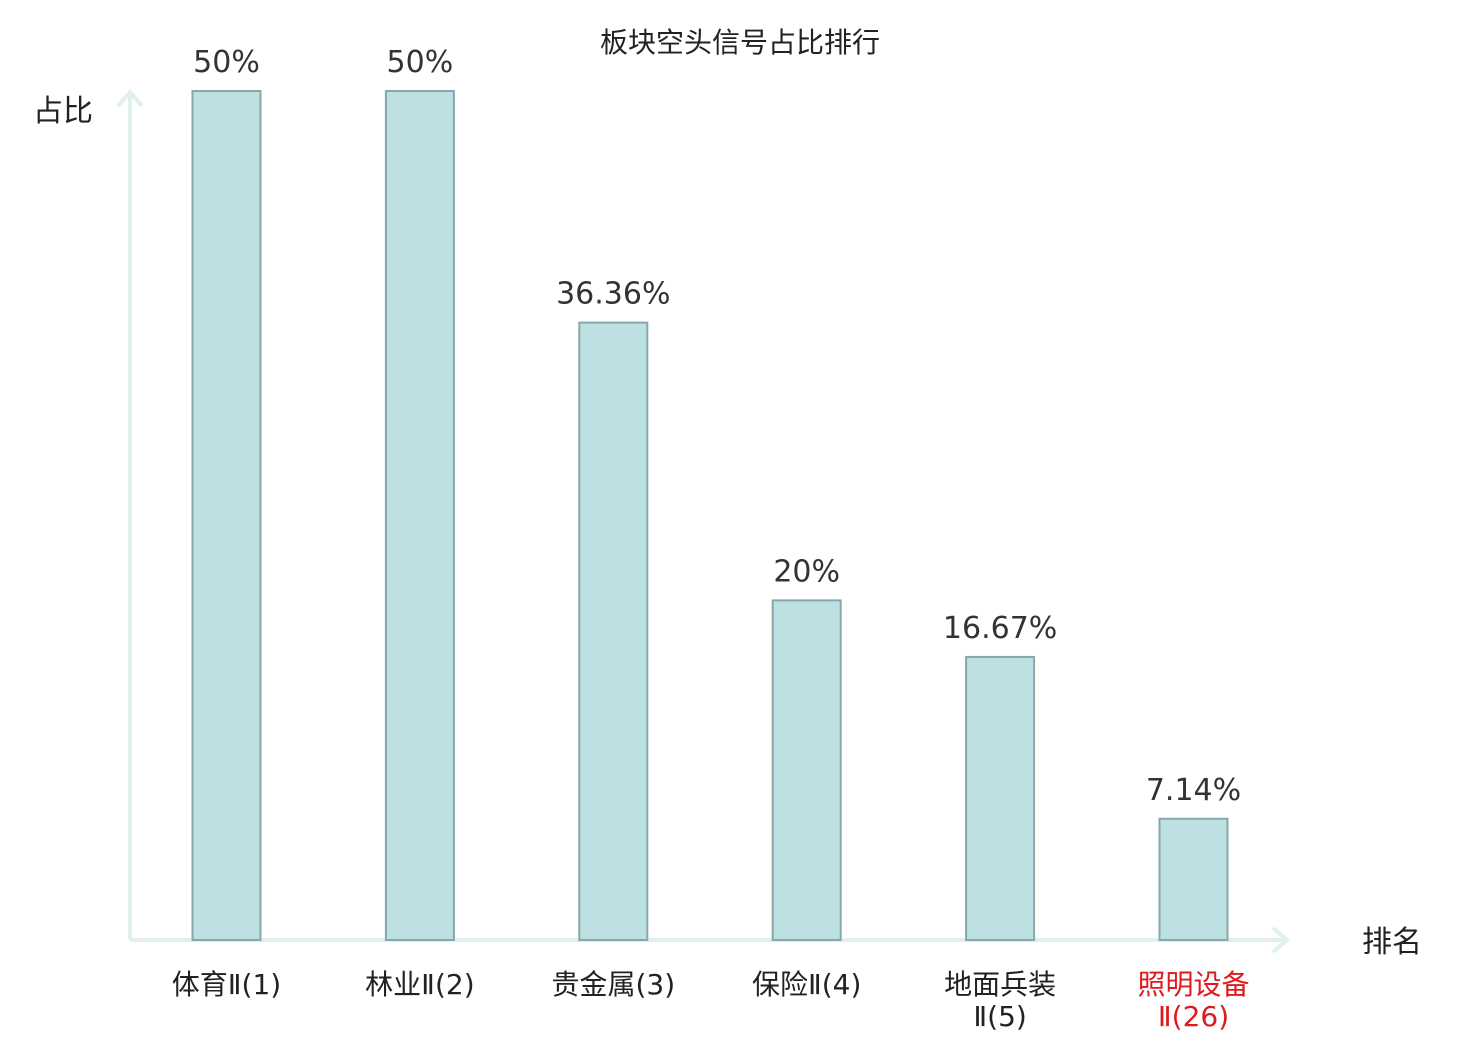 This screenshot has width=1480, height=1040. Describe the element at coordinates (806, 984) in the screenshot. I see `x-tick-label-4: 保险Ⅱ(4)` at that location.